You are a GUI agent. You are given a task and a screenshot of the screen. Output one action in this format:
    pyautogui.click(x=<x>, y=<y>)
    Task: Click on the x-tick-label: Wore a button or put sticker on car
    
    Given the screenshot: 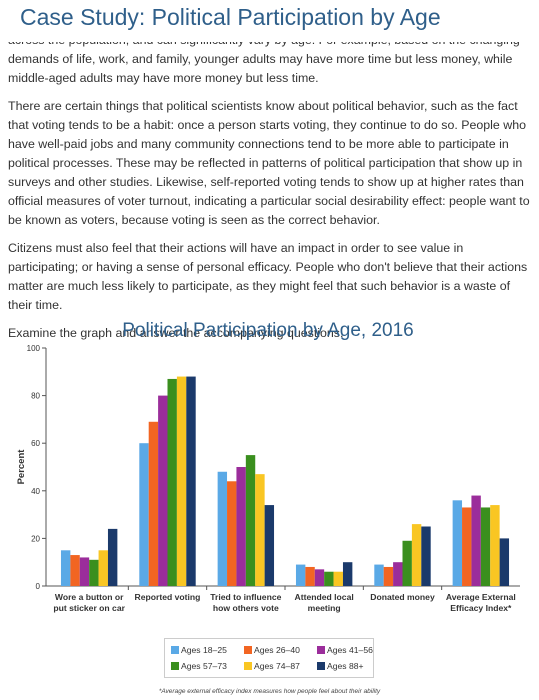 What is the action you would take?
    pyautogui.click(x=89, y=602)
    